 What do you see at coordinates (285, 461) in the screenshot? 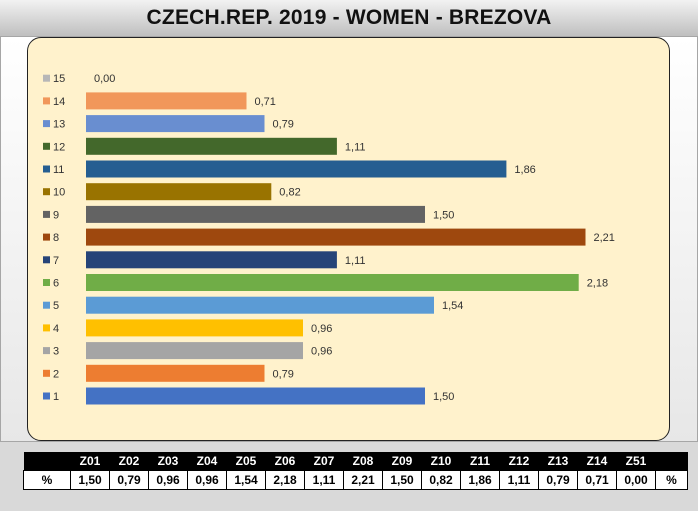
I see `table-header-cell: Z06` at bounding box center [285, 461].